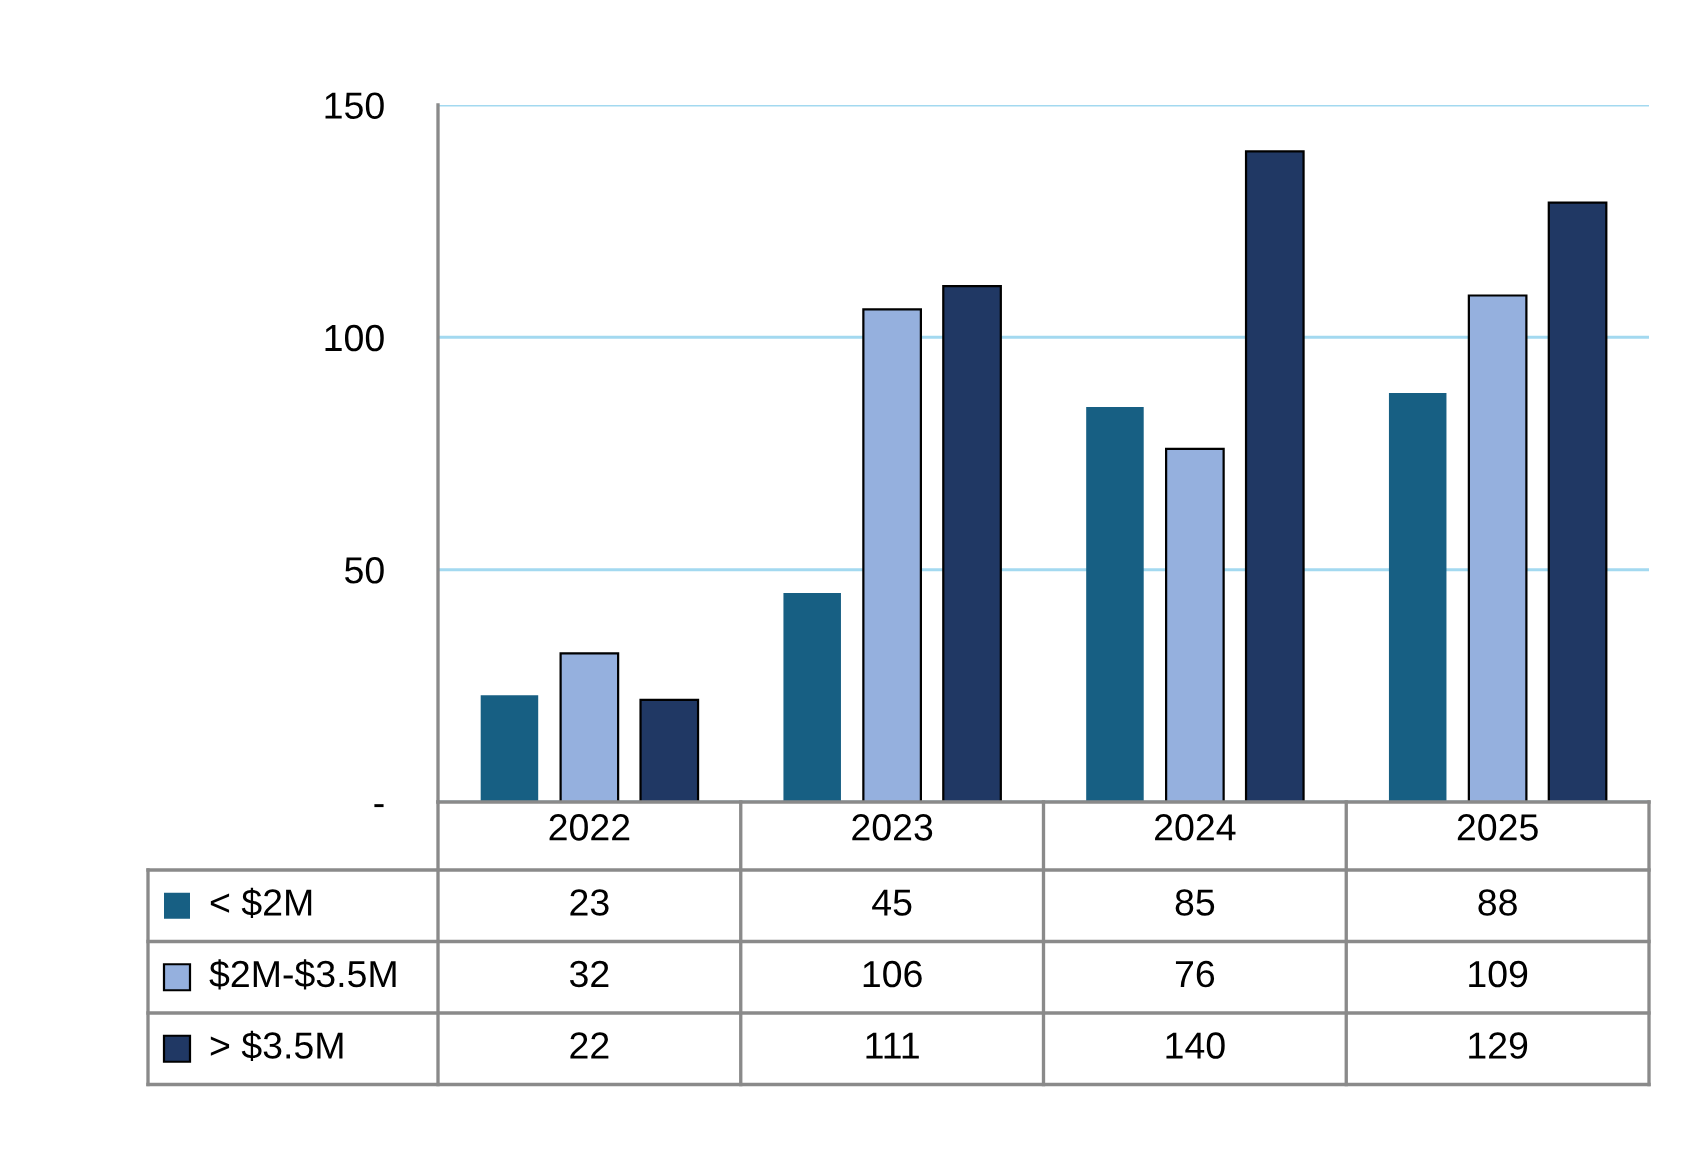 This screenshot has height=1155, width=1699. I want to click on y-tick-label: 100, so click(354, 338).